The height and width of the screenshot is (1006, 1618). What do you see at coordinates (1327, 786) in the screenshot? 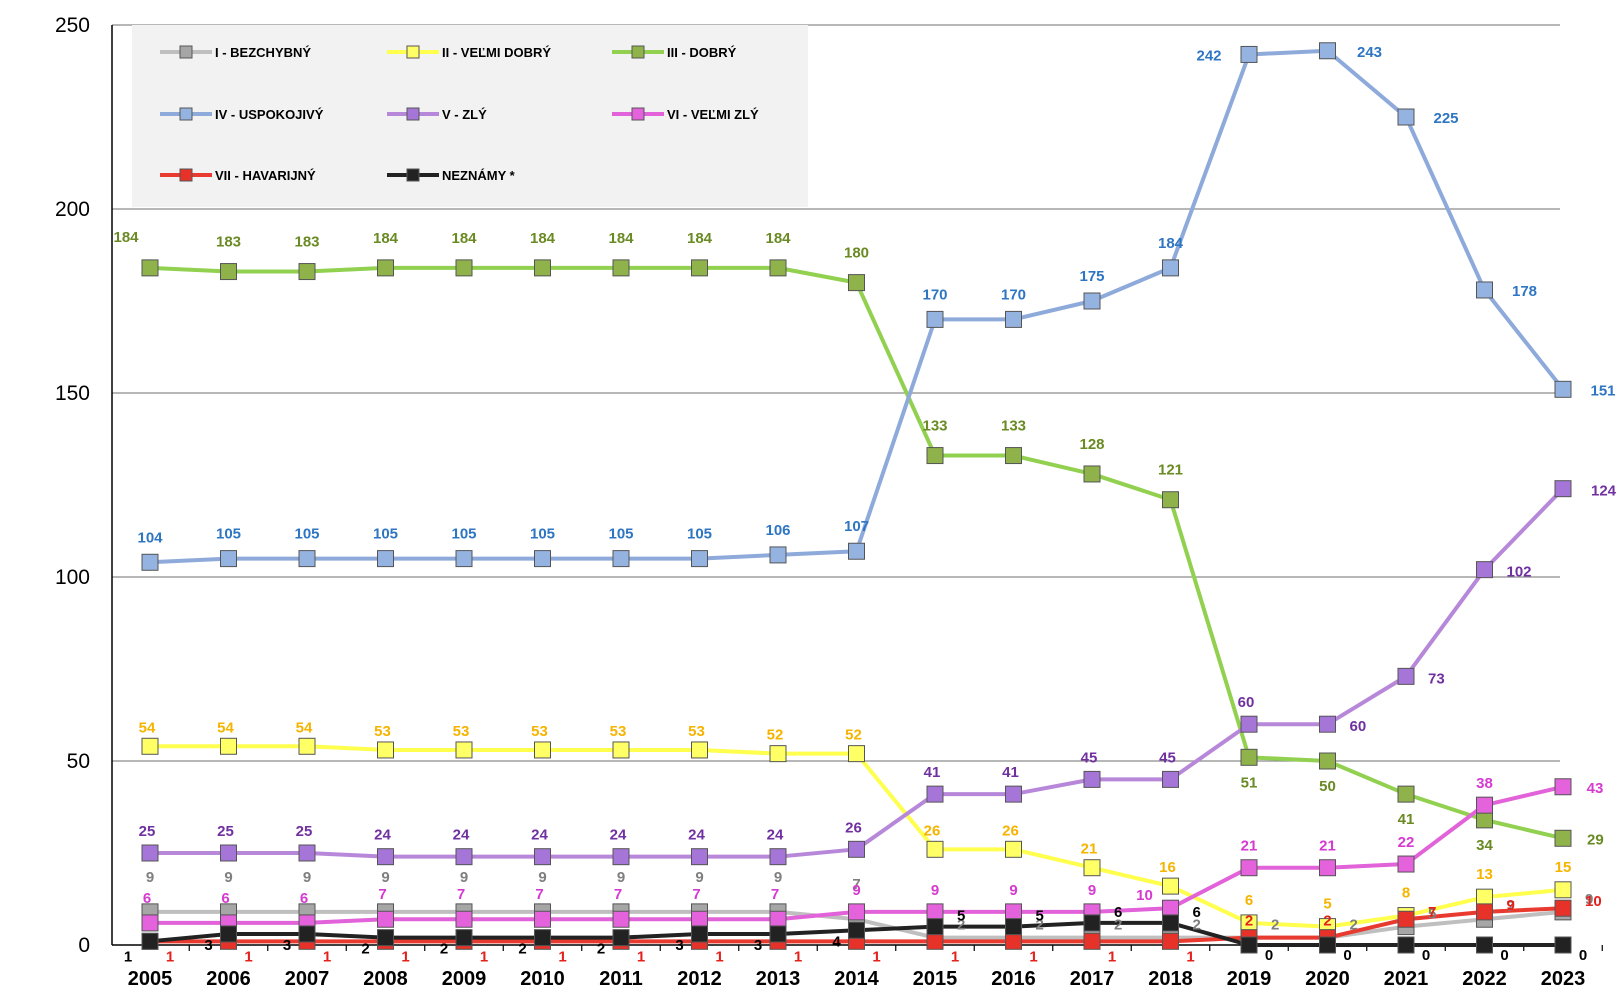
I see `data-label: 50` at bounding box center [1327, 786].